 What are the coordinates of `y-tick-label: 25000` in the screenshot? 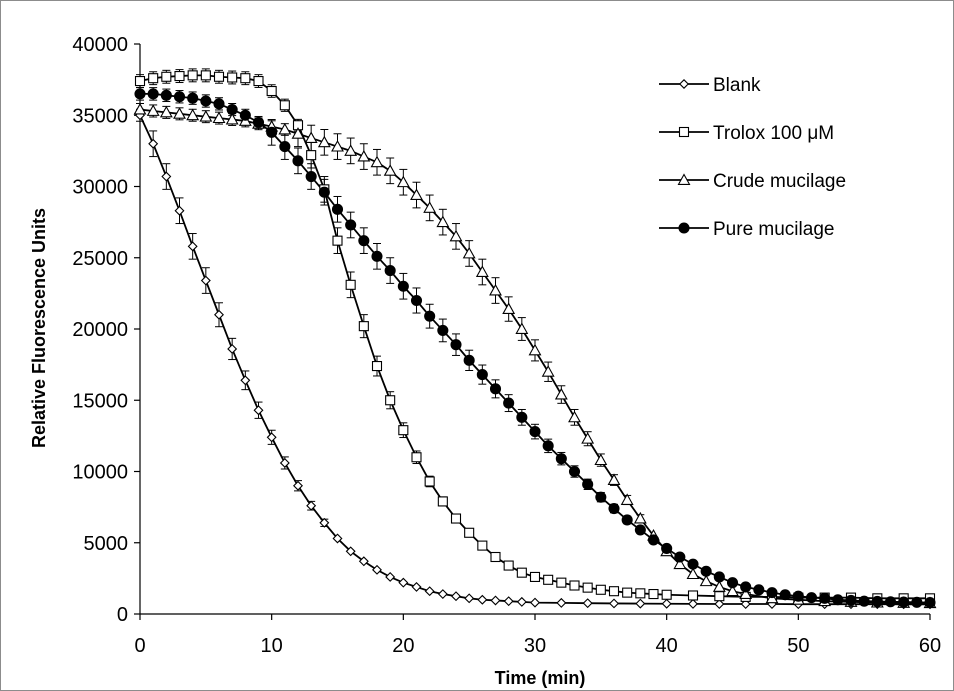 It's located at (100, 259).